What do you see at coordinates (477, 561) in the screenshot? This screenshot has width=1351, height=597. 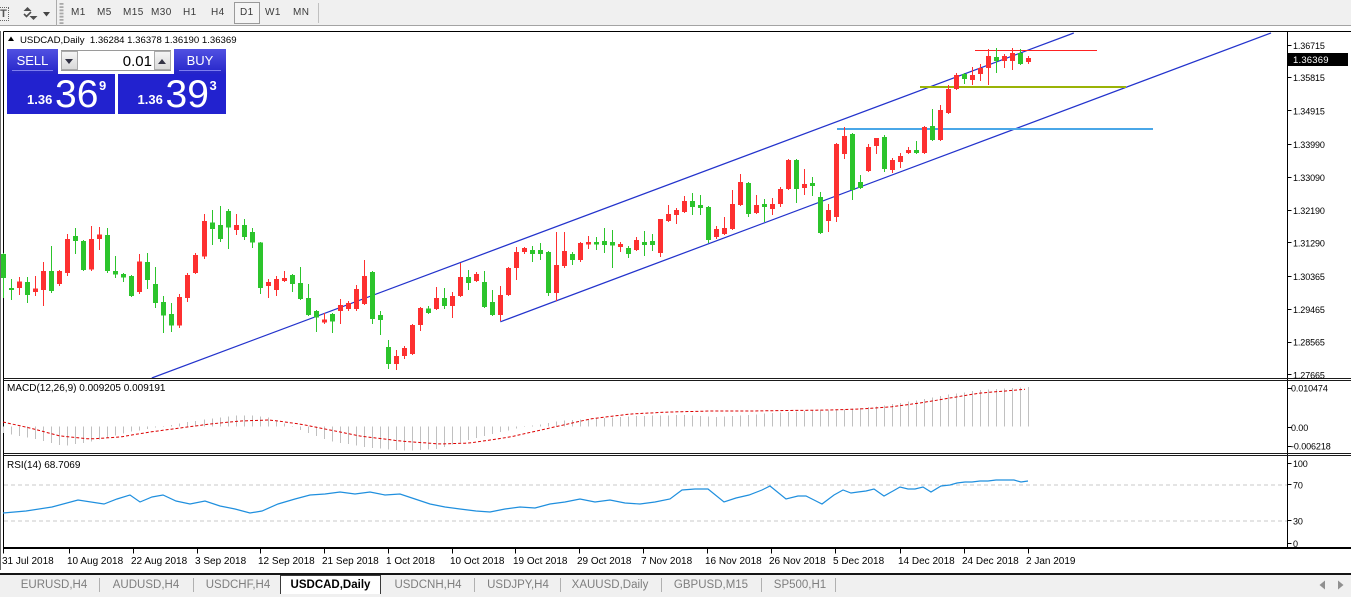 I see `svg-text: 10 Oct 2018` at bounding box center [477, 561].